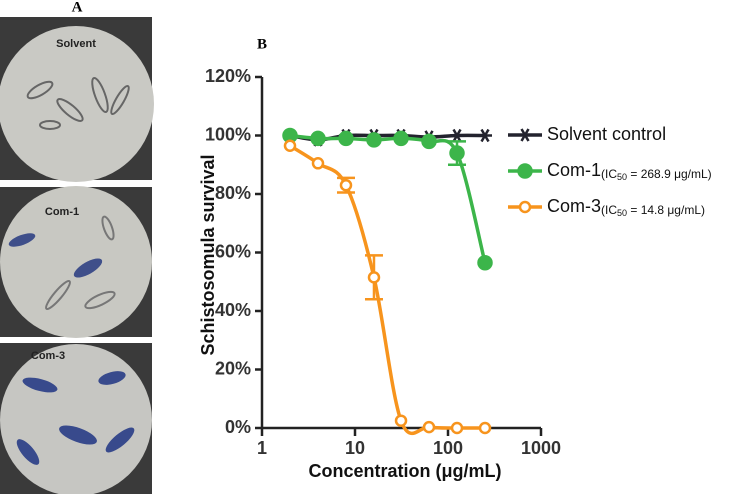 Image resolution: width=730 pixels, height=499 pixels. Describe the element at coordinates (76, 44) in the screenshot. I see `image-label: Solvent` at that location.